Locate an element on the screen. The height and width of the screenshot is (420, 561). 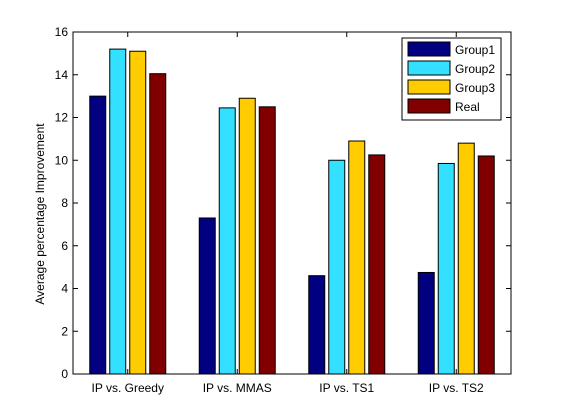
x-tick-label: IP vs. Greedy is located at coordinates (128, 388).